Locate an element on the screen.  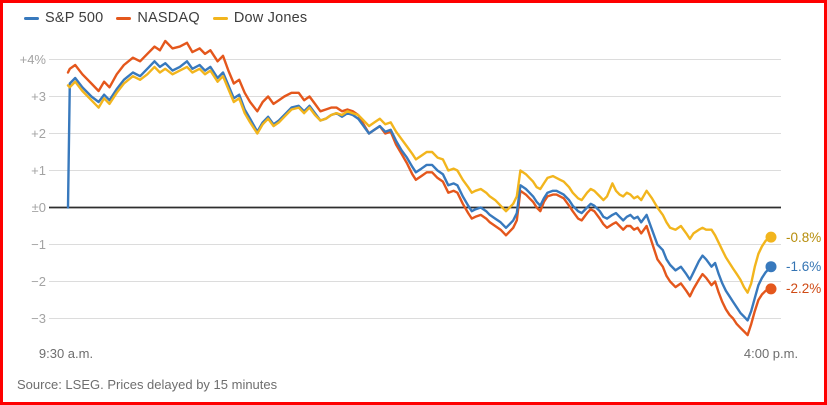
y-axis-tick-label: −2 is located at coordinates (38, 281).